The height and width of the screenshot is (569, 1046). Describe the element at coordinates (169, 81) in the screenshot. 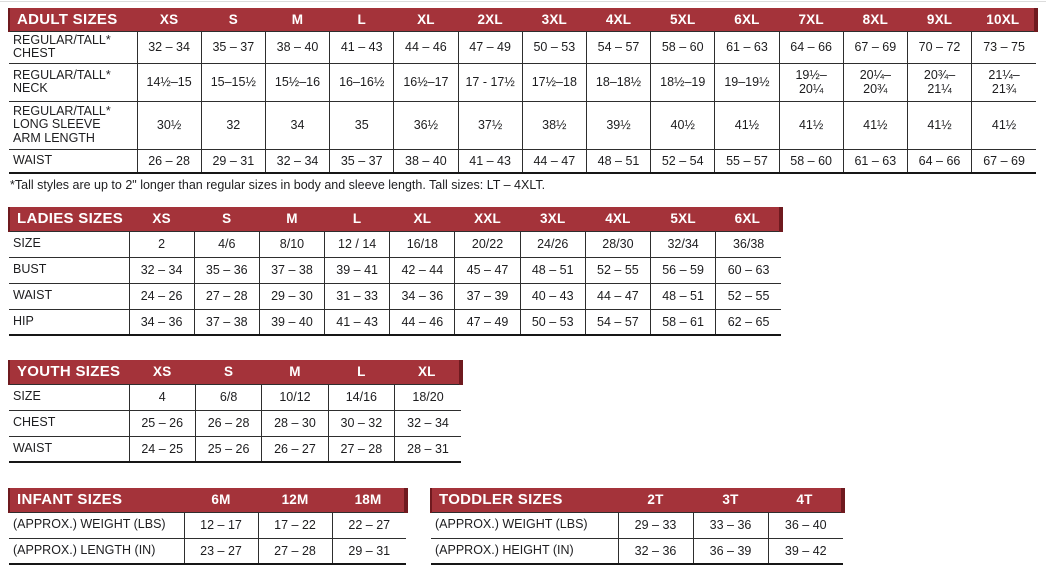

I see `value-cell: 14½–15` at that location.